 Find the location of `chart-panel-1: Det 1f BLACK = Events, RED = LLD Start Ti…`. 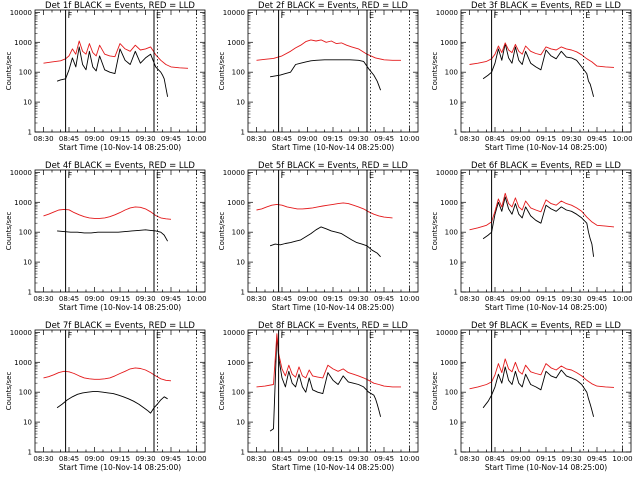

chart-panel-1: Det 1f BLACK = Events, RED = LLD Start Ti… is located at coordinates (106, 76).